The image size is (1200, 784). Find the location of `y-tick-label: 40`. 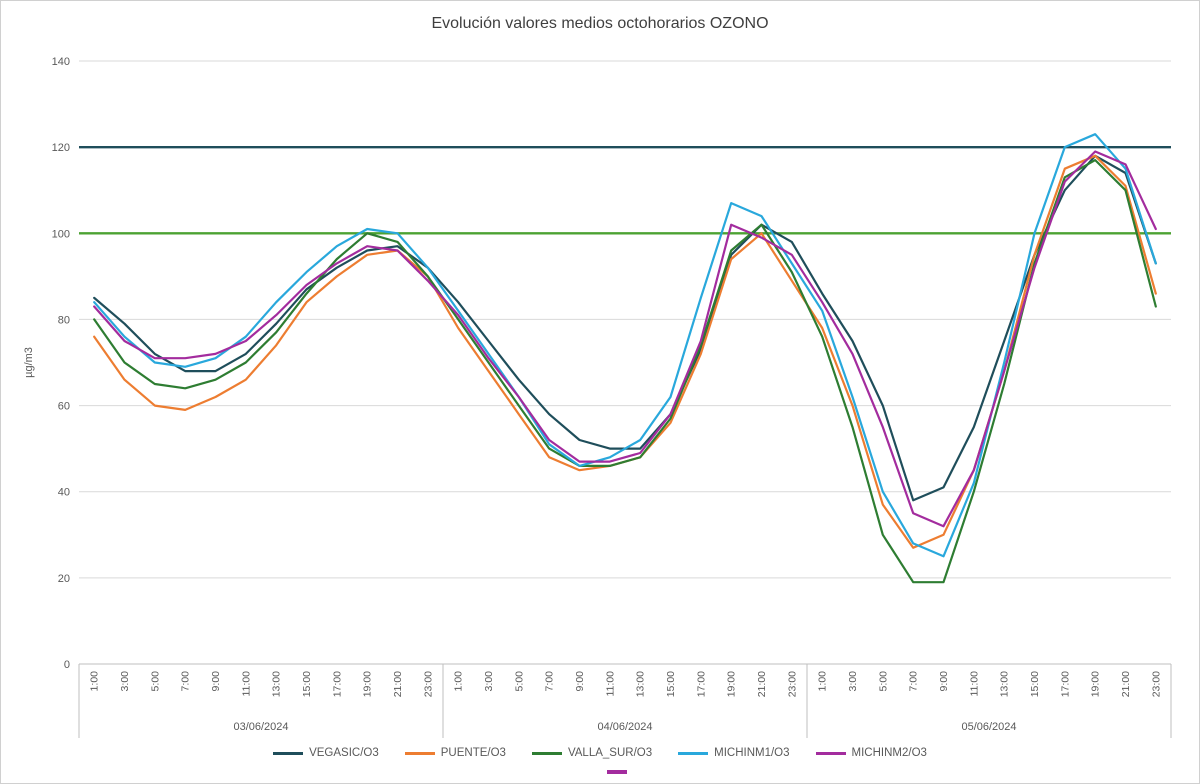

y-tick-label: 40 is located at coordinates (64, 493).